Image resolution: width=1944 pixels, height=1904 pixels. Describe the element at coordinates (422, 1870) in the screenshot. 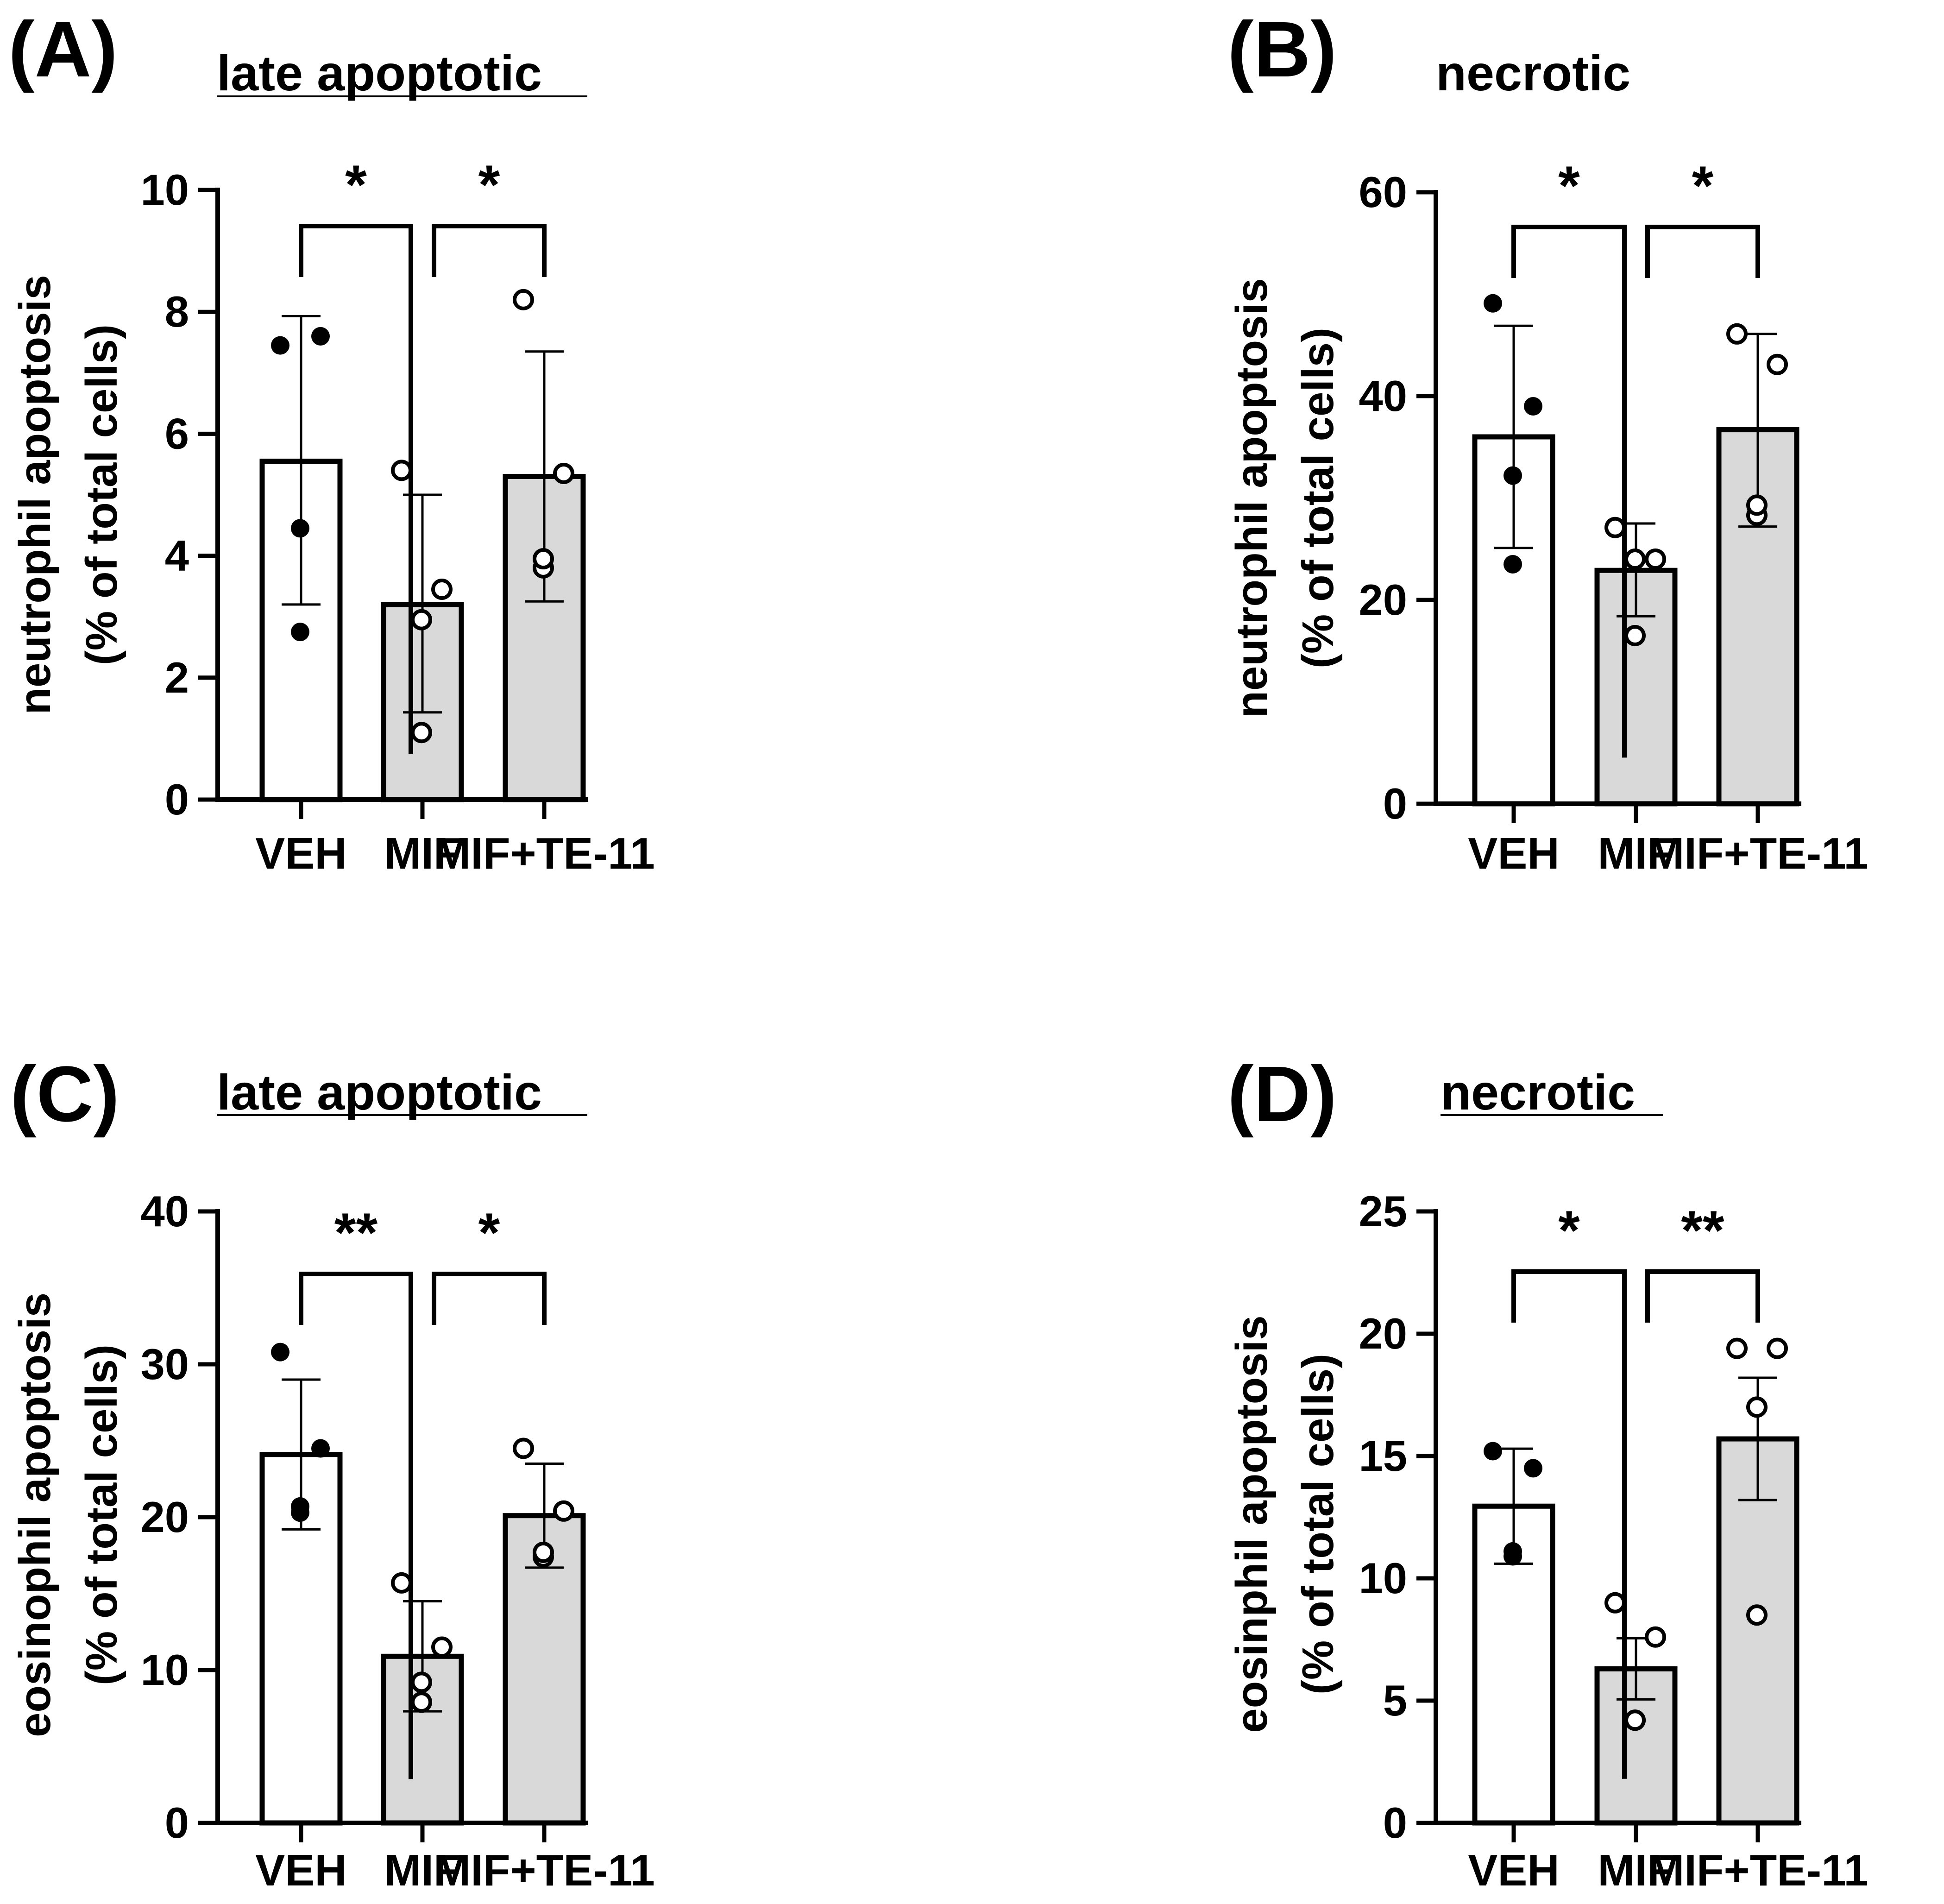

I see `panel-c-category-label-1: MIF` at that location.